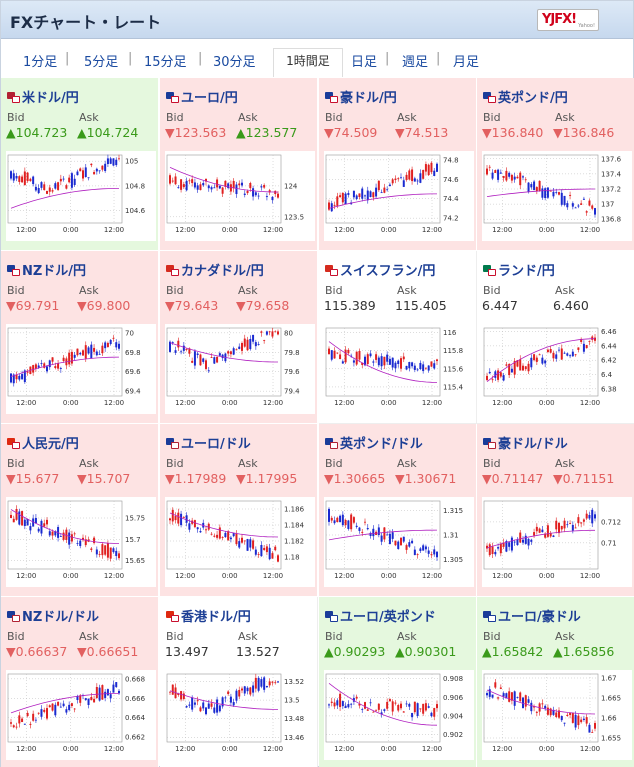  What do you see at coordinates (81, 196) in the screenshot?
I see `price-chart: 105 104.8 104.6 12:00 0:00 12:00` at bounding box center [81, 196].